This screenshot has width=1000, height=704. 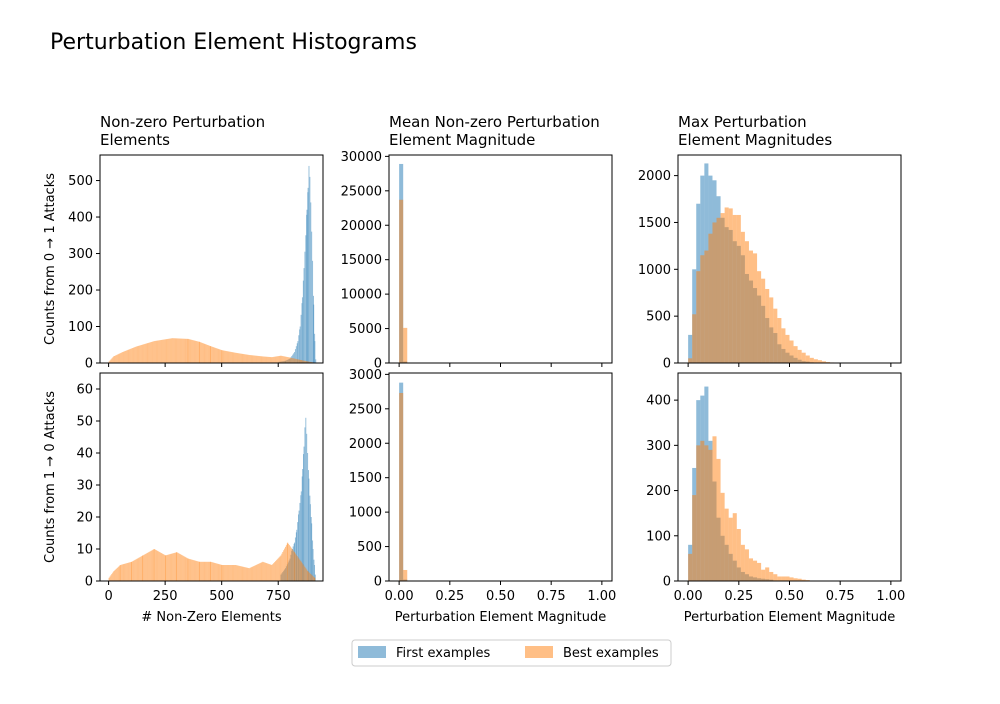 I want to click on subplot-title-line: Element Magnitude, so click(x=462, y=140).